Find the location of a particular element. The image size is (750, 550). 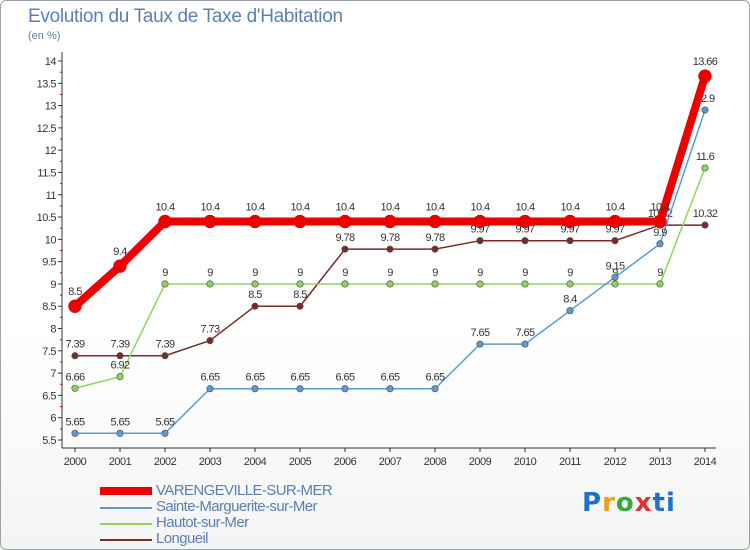

x-tick-label: 2011 is located at coordinates (570, 462).